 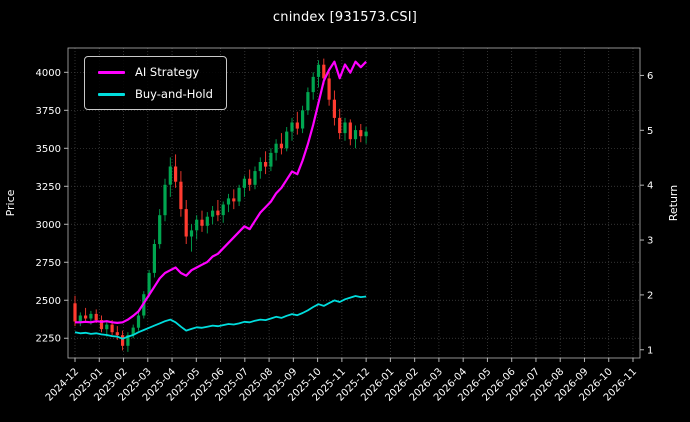 What do you see at coordinates (111, 72) in the screenshot?
I see `ai-strategy-legend-line` at bounding box center [111, 72].